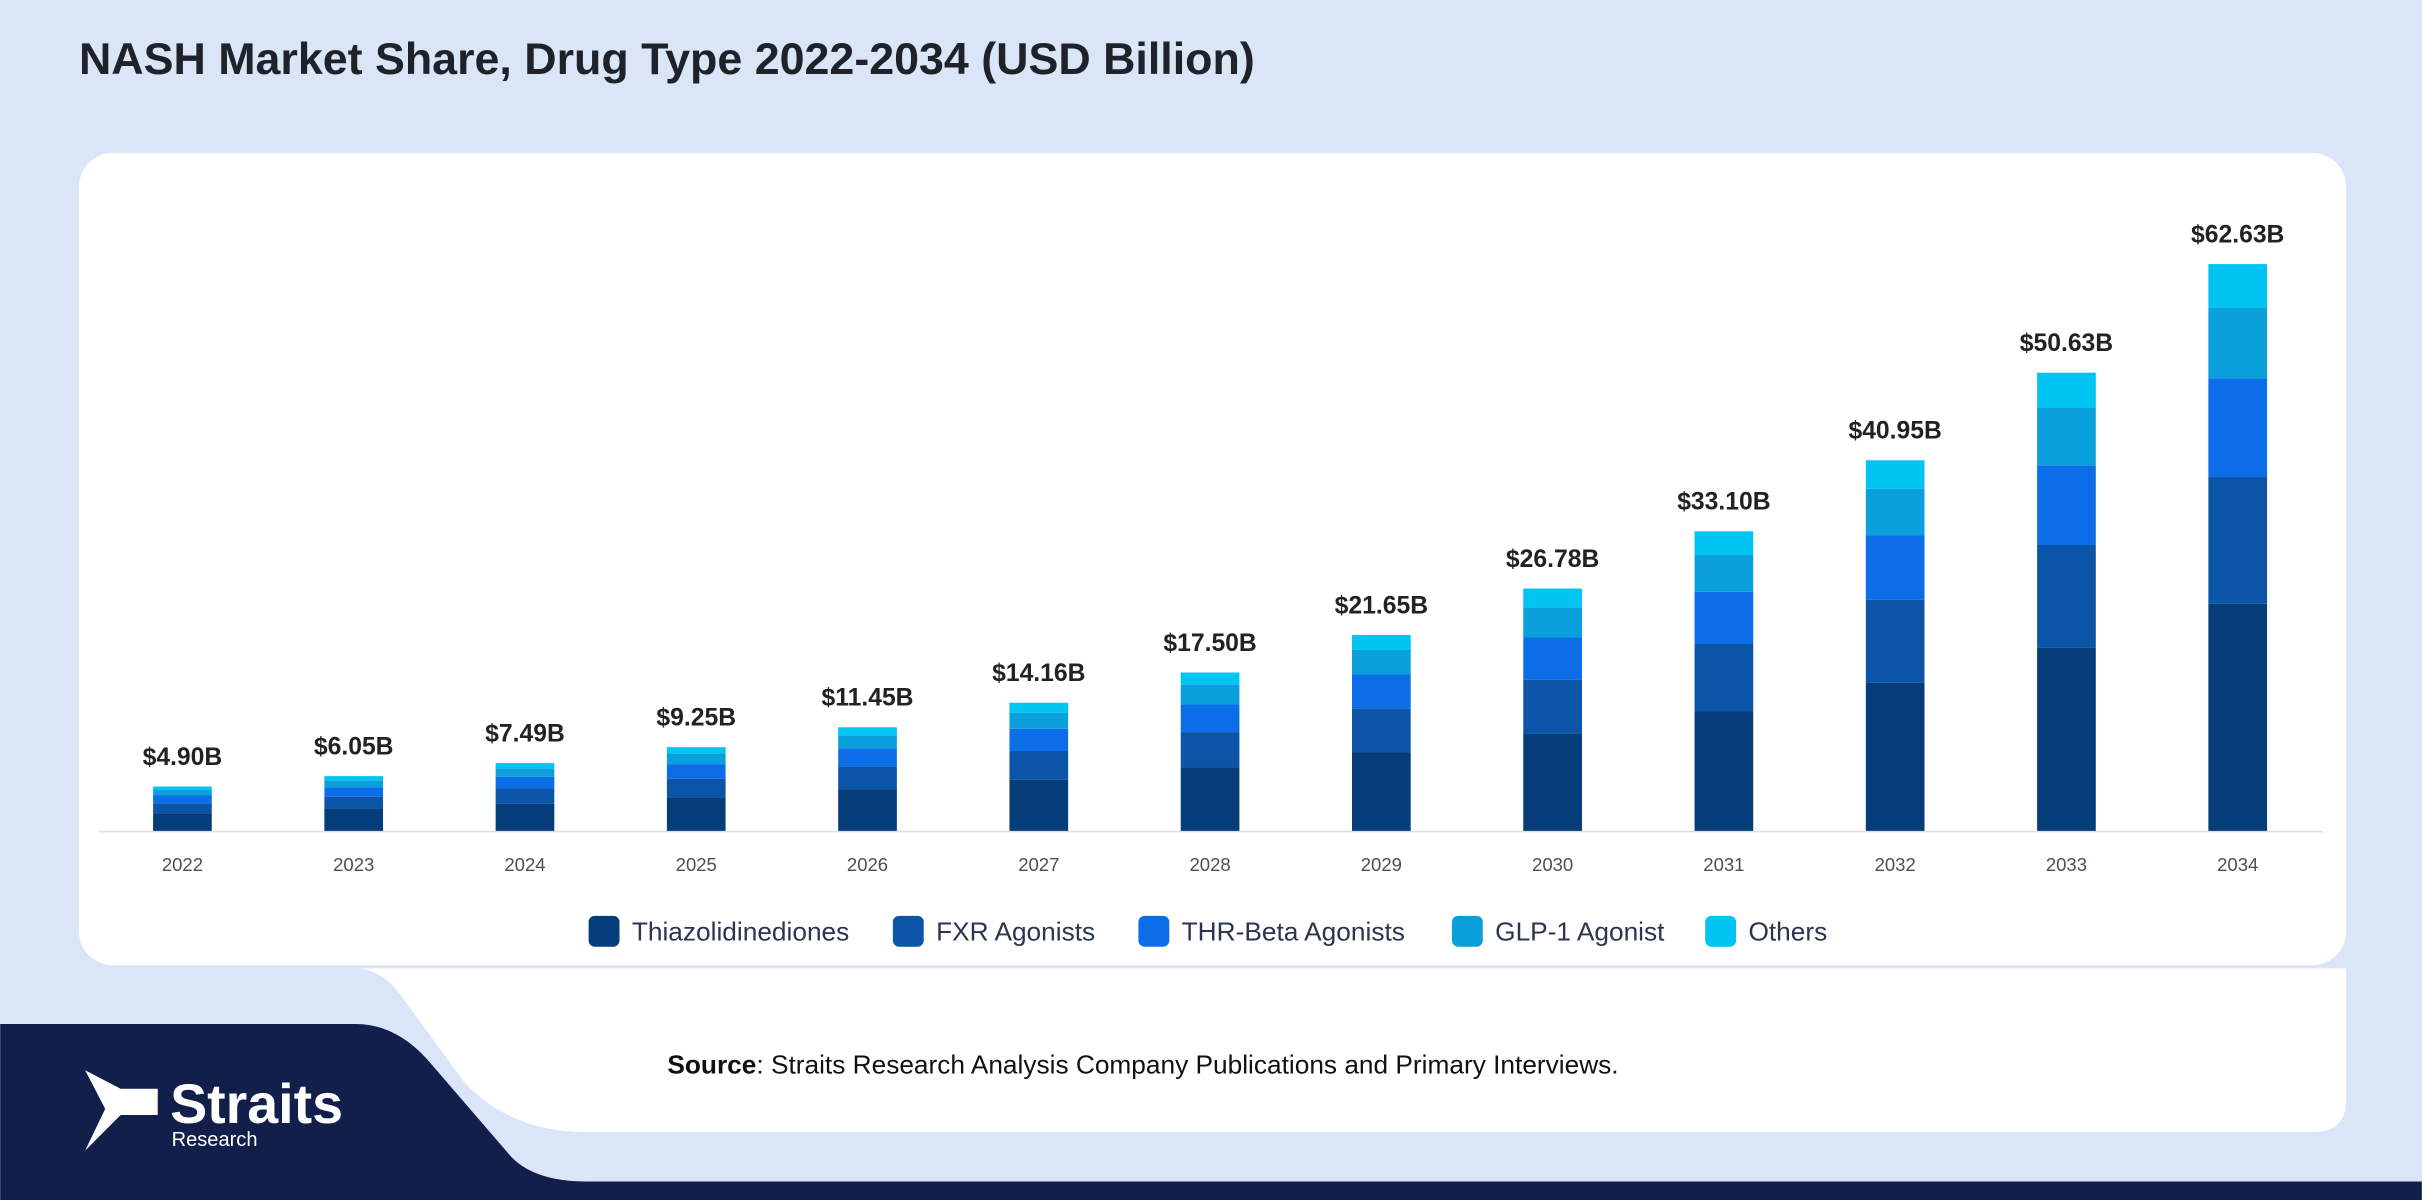 Image resolution: width=2422 pixels, height=1200 pixels. I want to click on source-card, so click(1351, 1050).